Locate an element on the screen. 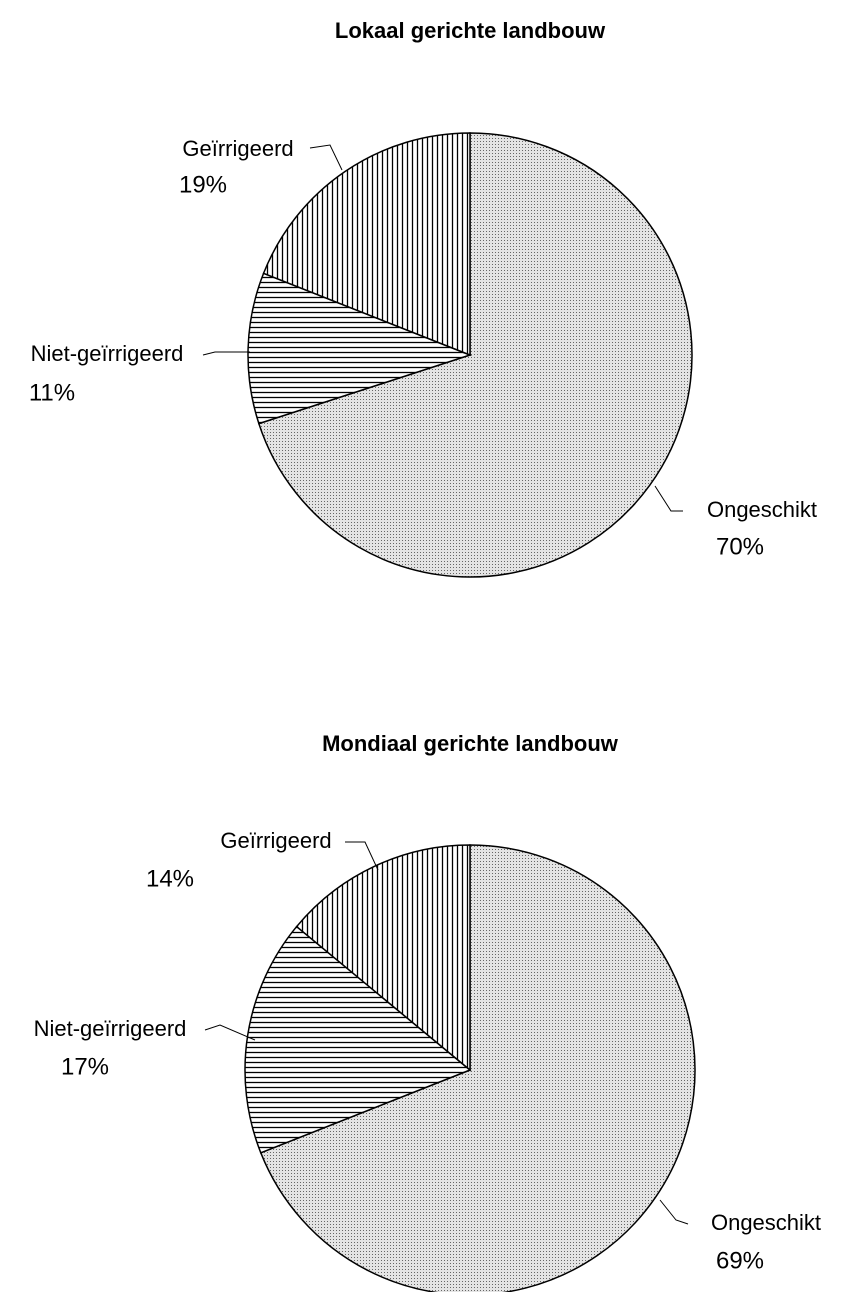  slice-value-label: 17% is located at coordinates (85, 1066).